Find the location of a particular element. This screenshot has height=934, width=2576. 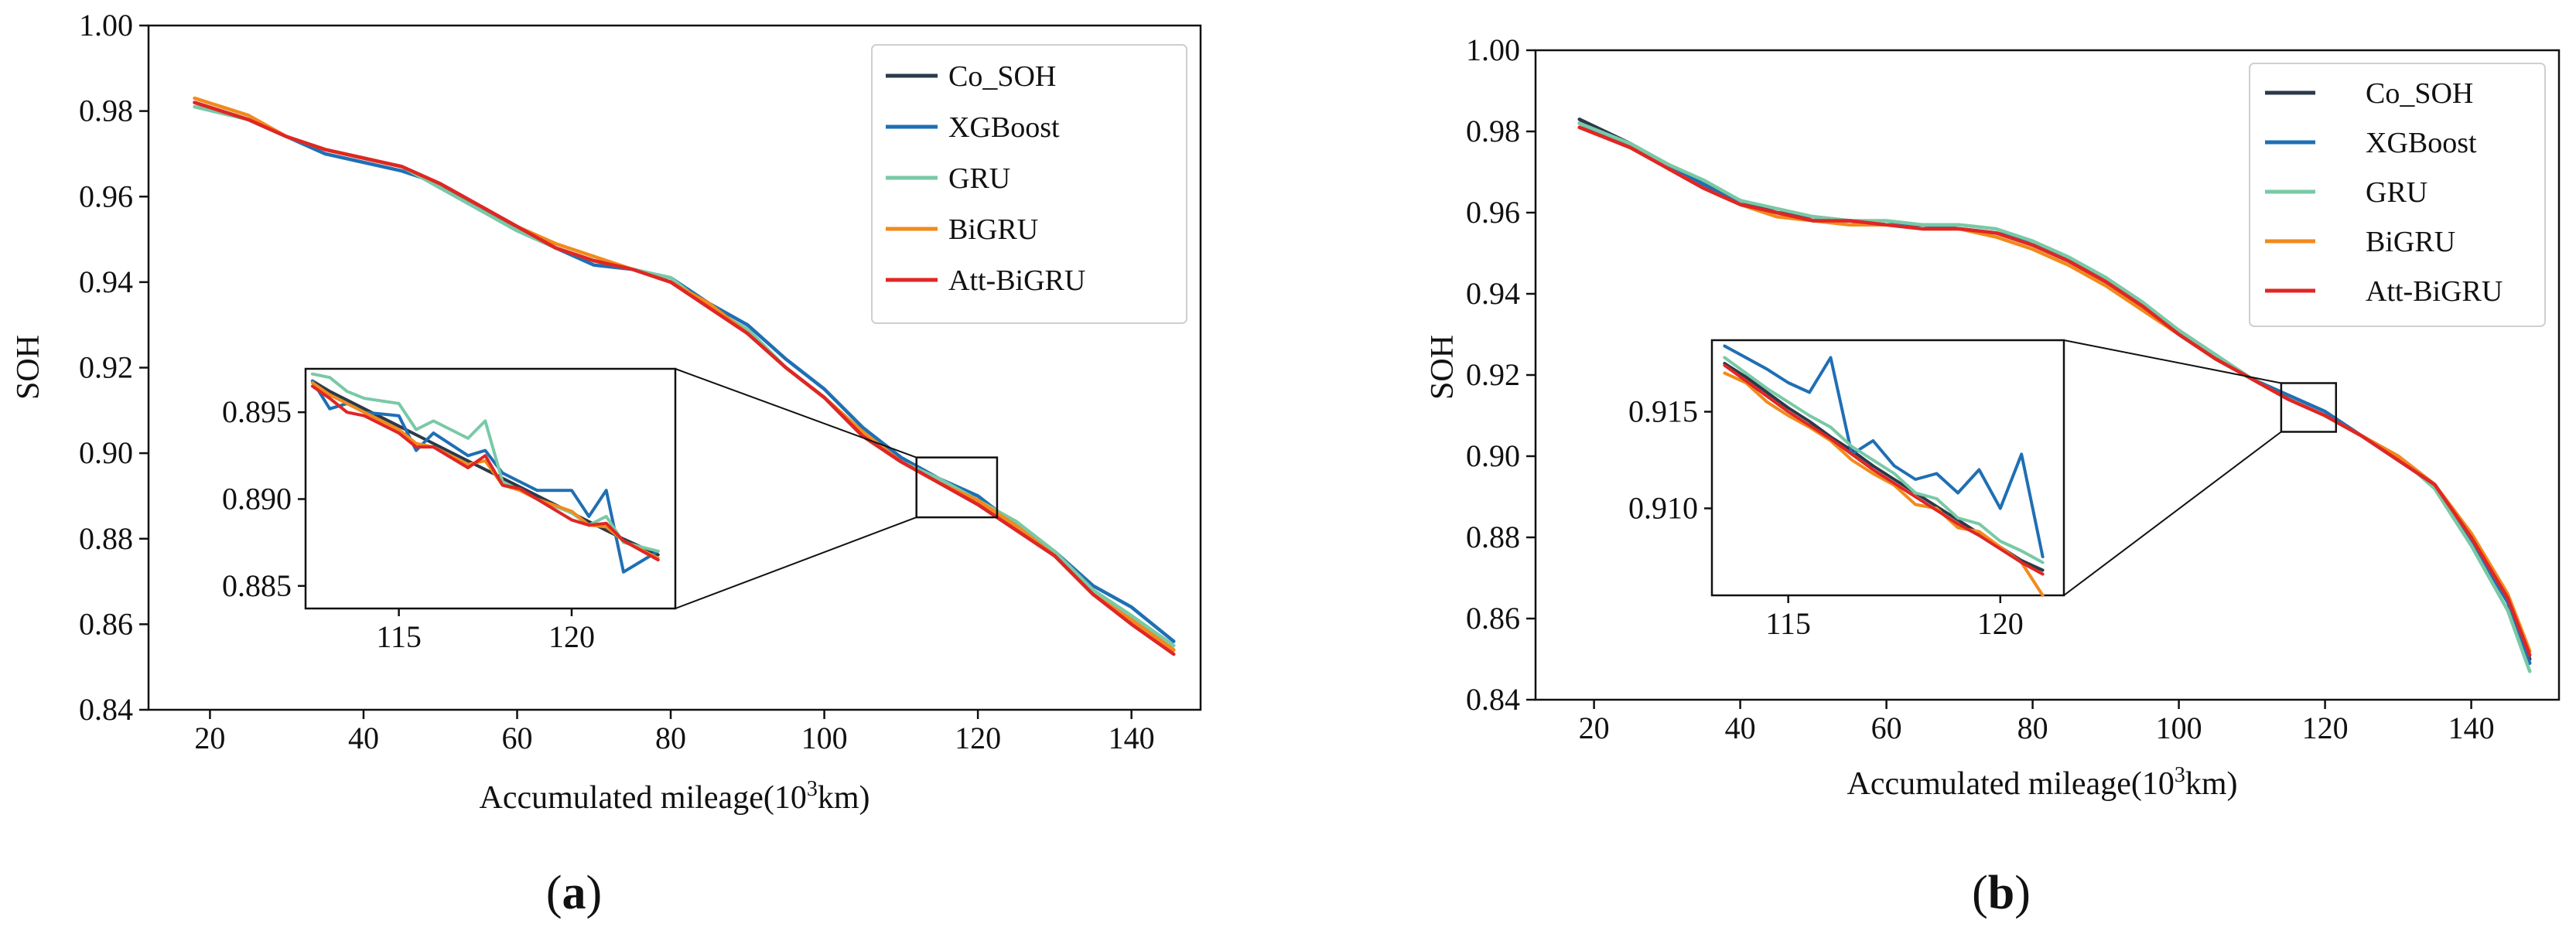

inset-frame is located at coordinates (490, 488).